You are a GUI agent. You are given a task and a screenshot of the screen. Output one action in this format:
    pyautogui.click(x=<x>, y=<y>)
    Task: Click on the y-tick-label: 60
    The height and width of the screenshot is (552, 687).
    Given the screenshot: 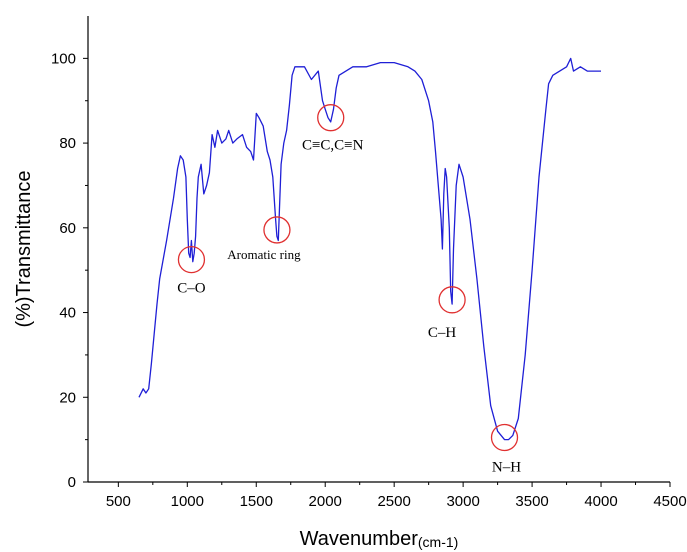 What is the action you would take?
    pyautogui.click(x=67, y=228)
    